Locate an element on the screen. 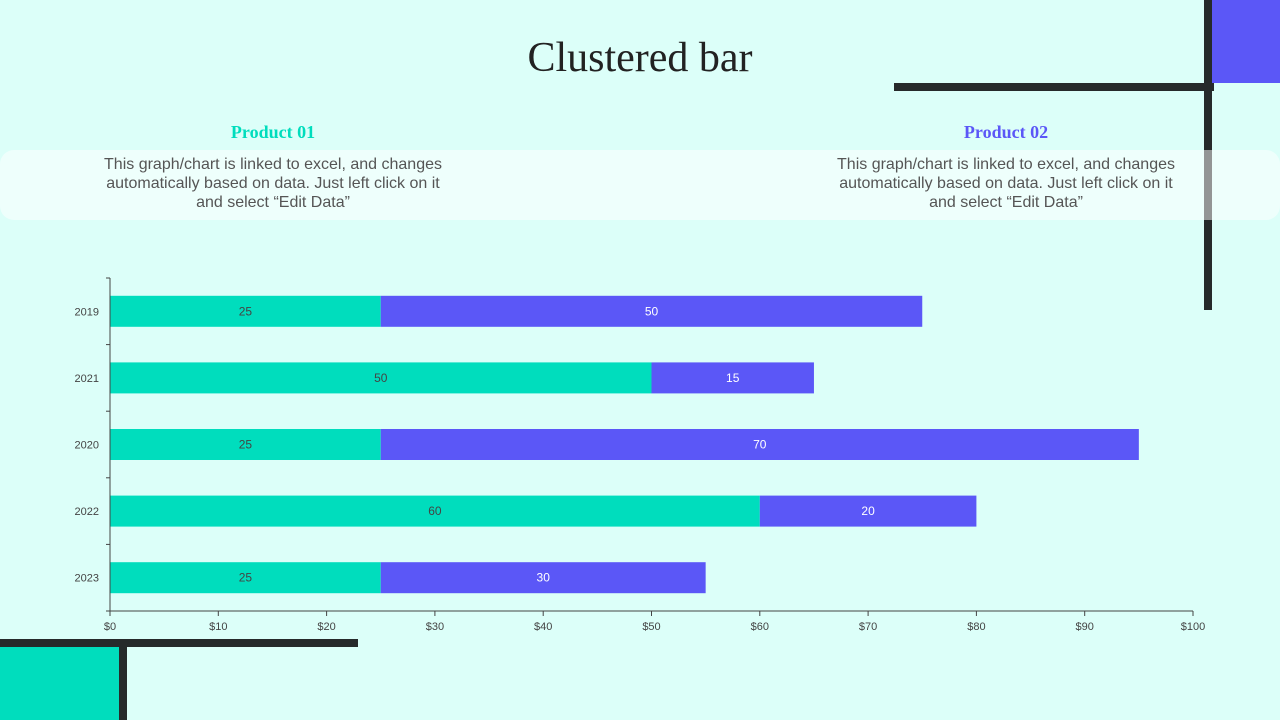 The image size is (1280, 720). data-label-2022-series-1: 60 is located at coordinates (435, 511).